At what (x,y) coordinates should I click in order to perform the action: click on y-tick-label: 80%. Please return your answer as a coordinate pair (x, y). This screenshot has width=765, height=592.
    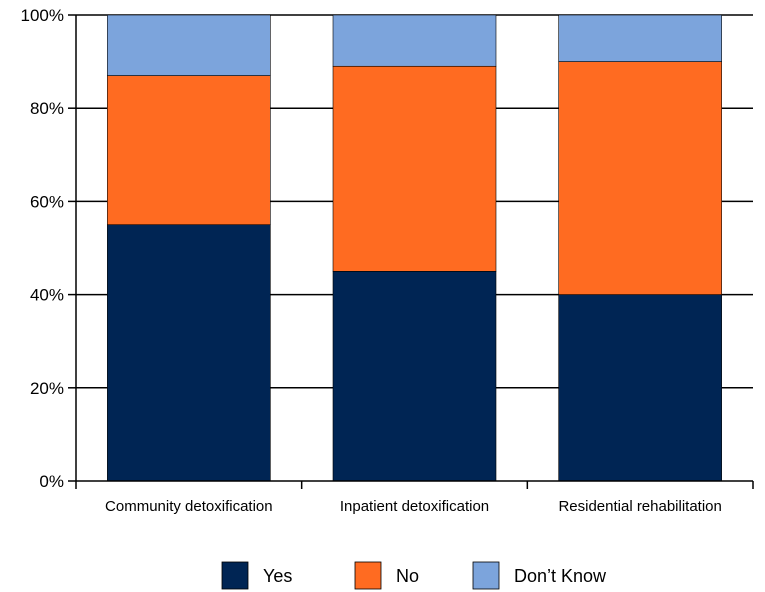
    Looking at the image, I should click on (47, 108).